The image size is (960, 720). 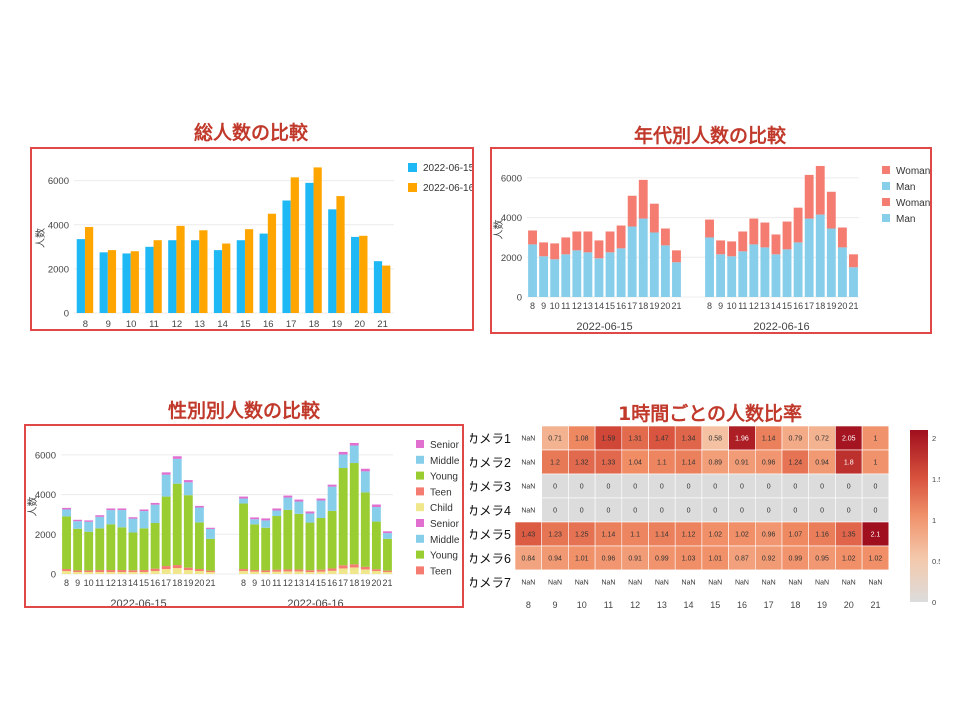 I want to click on gender-ytick-label: 0, so click(x=519, y=298).